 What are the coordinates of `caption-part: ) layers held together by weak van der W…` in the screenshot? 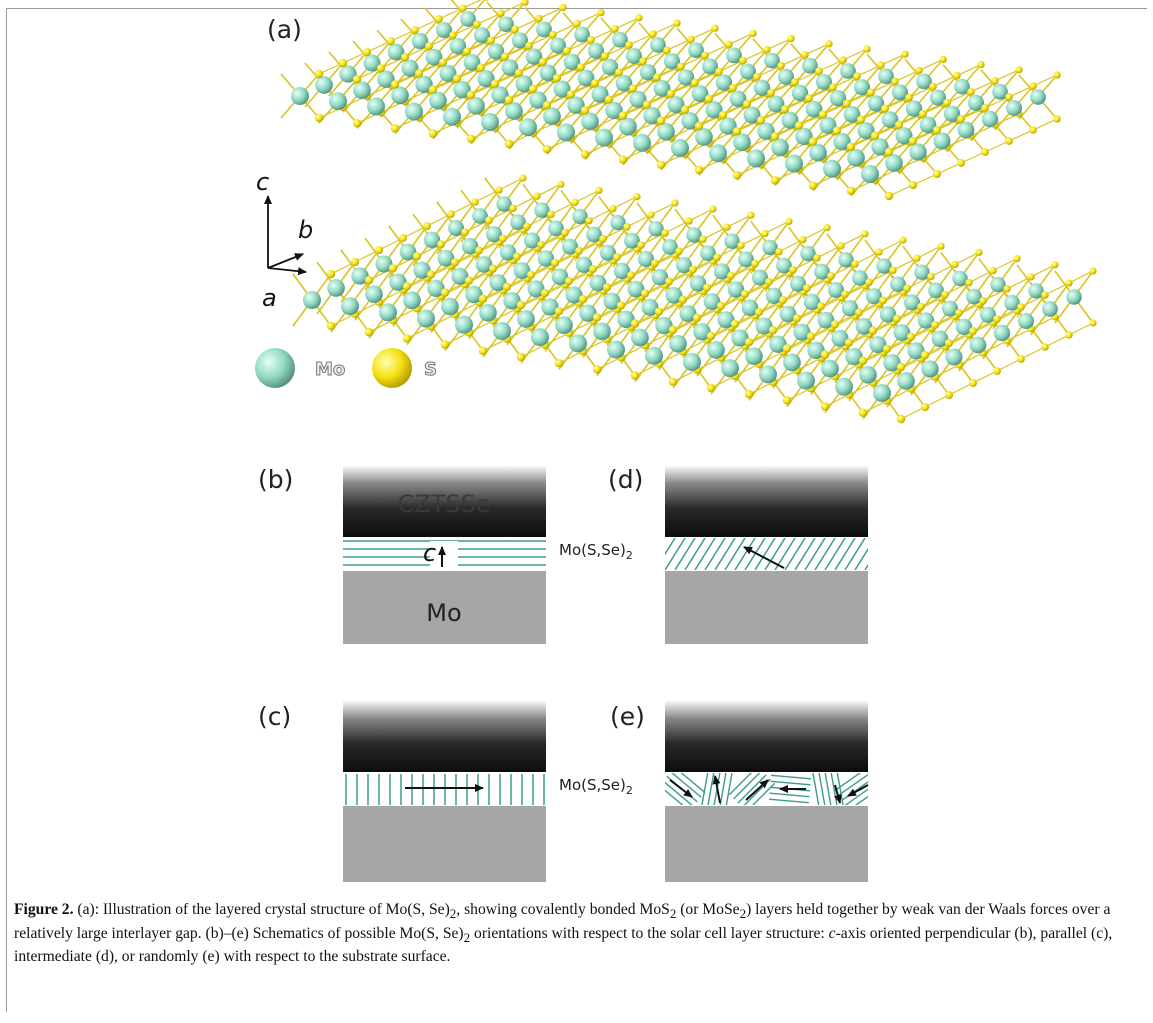 It's located at (562, 921).